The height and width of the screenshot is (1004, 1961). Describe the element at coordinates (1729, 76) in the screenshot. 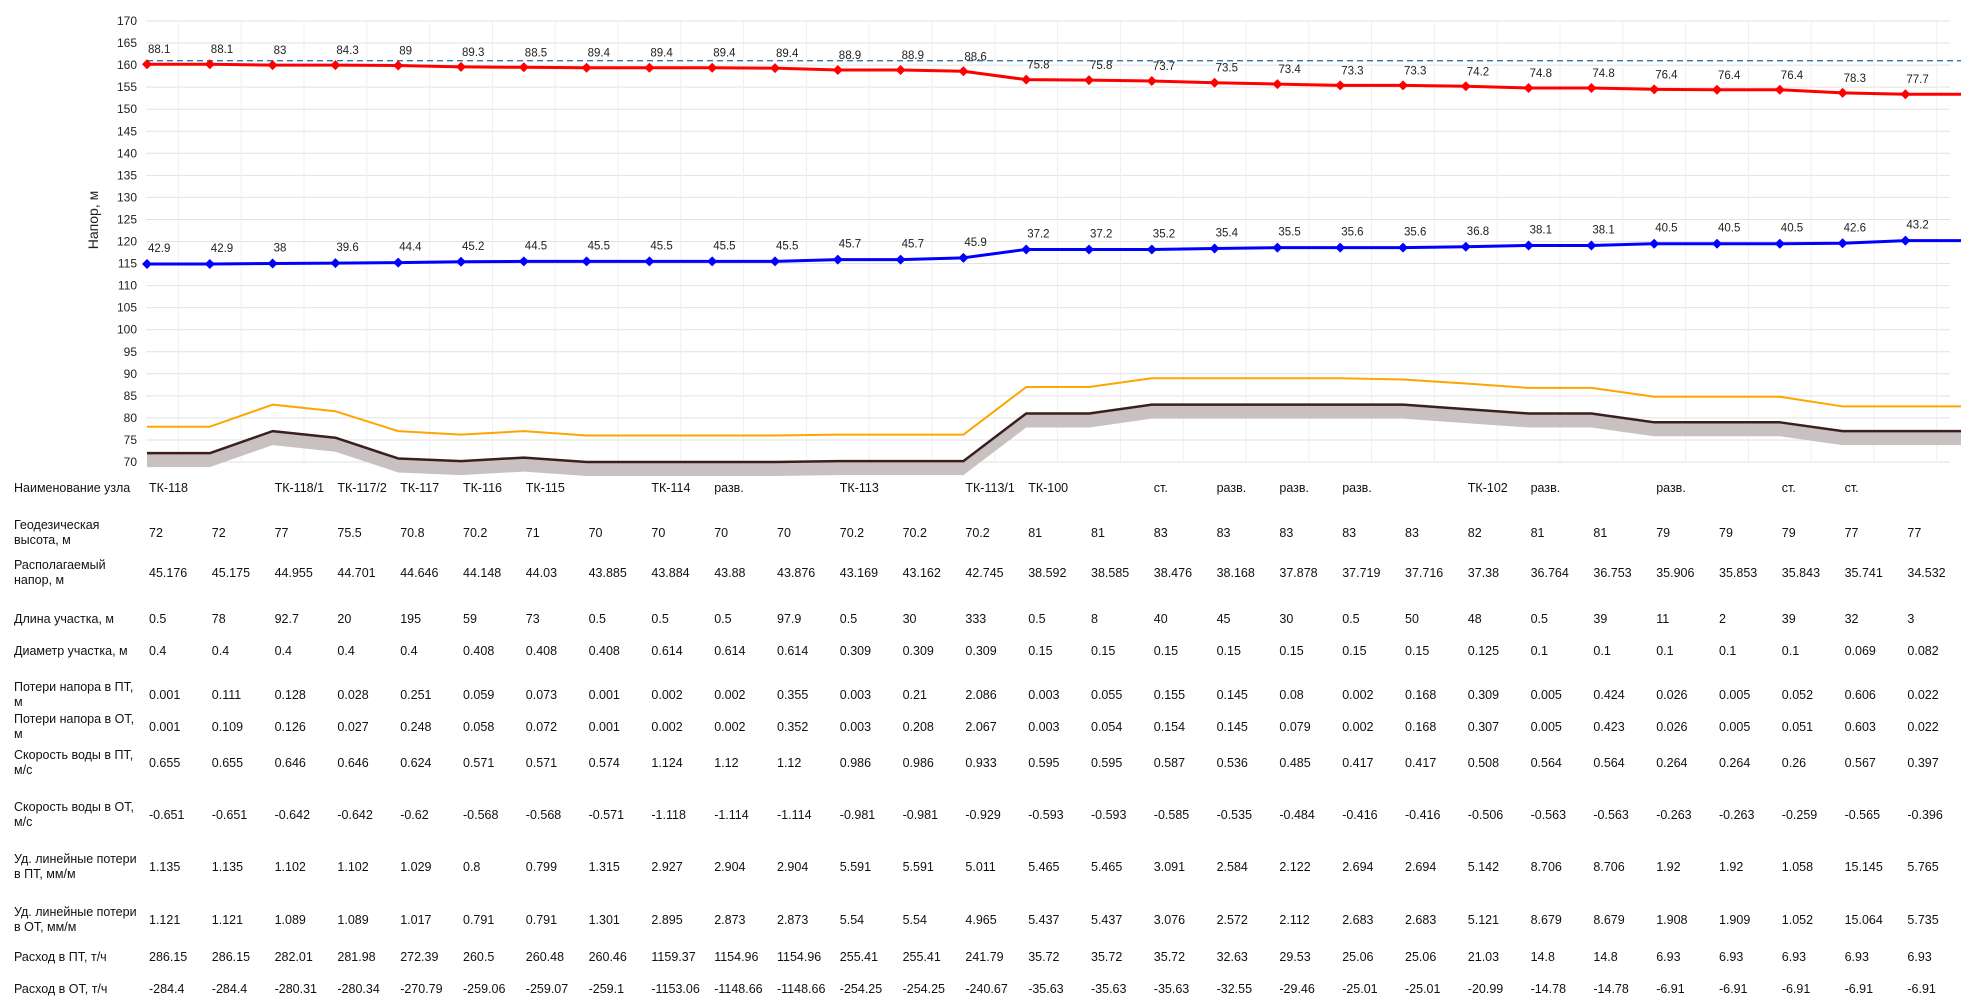

I see `supply-data-label: 76.4` at that location.